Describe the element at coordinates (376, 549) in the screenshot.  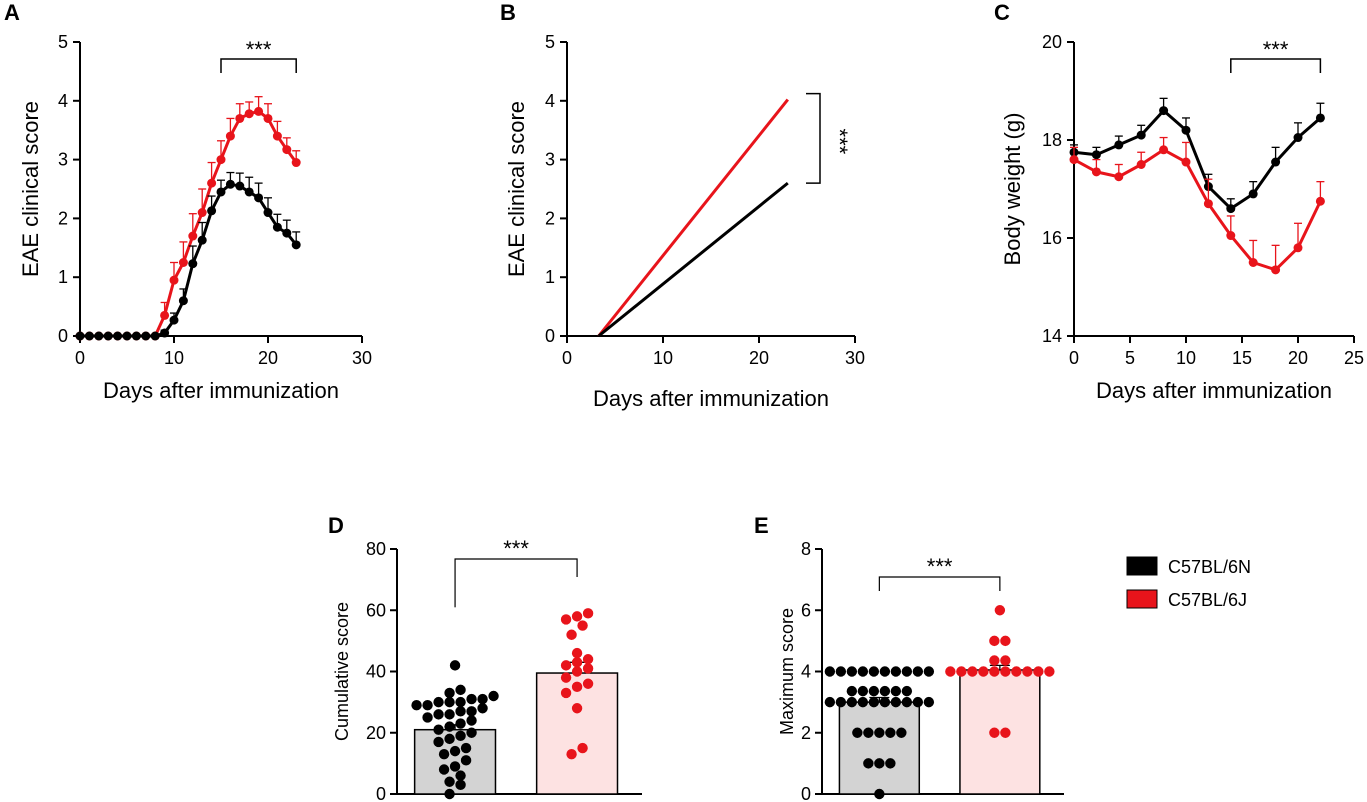
I see `y-tick-label: 80` at that location.